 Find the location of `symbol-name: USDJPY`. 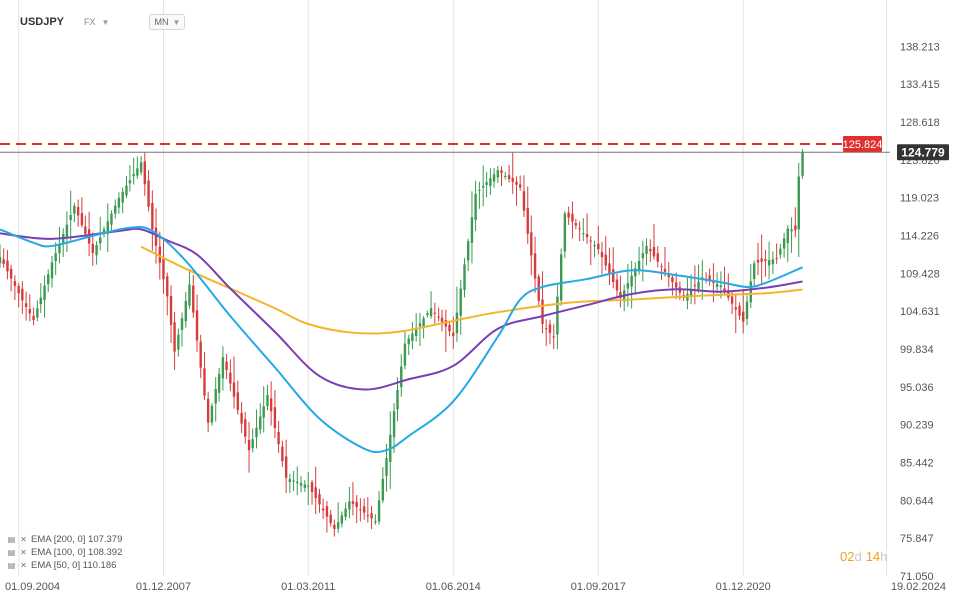

symbol-name: USDJPY is located at coordinates (42, 22).